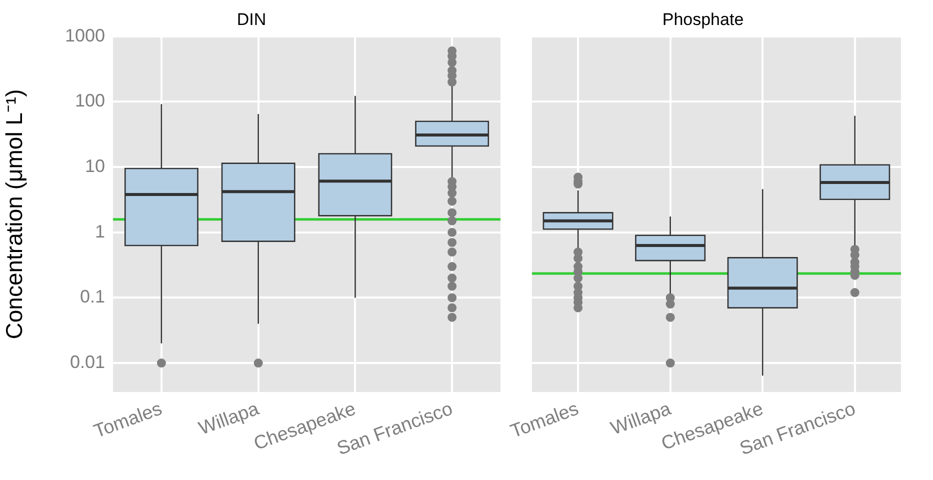 Image resolution: width=933 pixels, height=480 pixels. I want to click on y-tick-label: 0.01, so click(87, 362).